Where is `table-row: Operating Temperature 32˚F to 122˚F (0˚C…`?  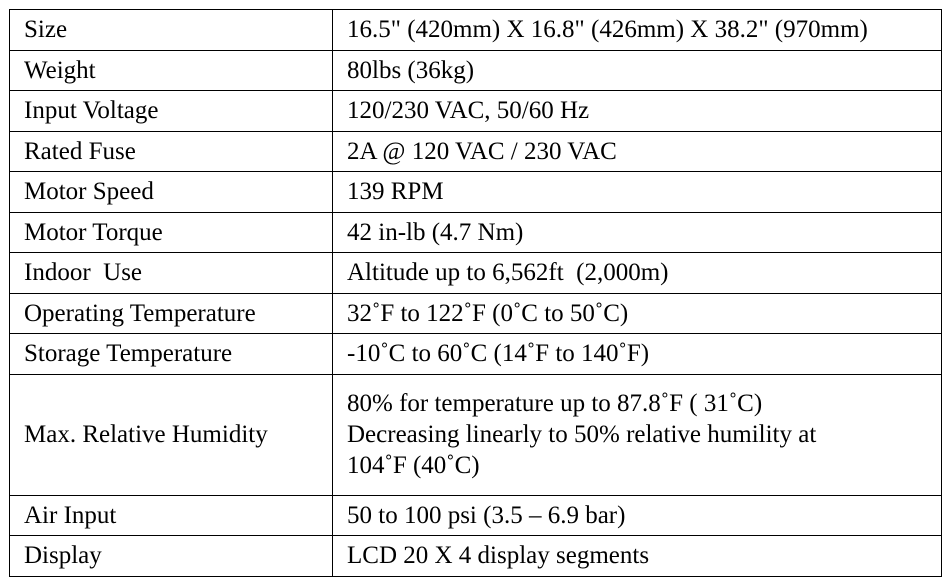 table-row: Operating Temperature 32˚F to 122˚F (0˚C… is located at coordinates (475, 313).